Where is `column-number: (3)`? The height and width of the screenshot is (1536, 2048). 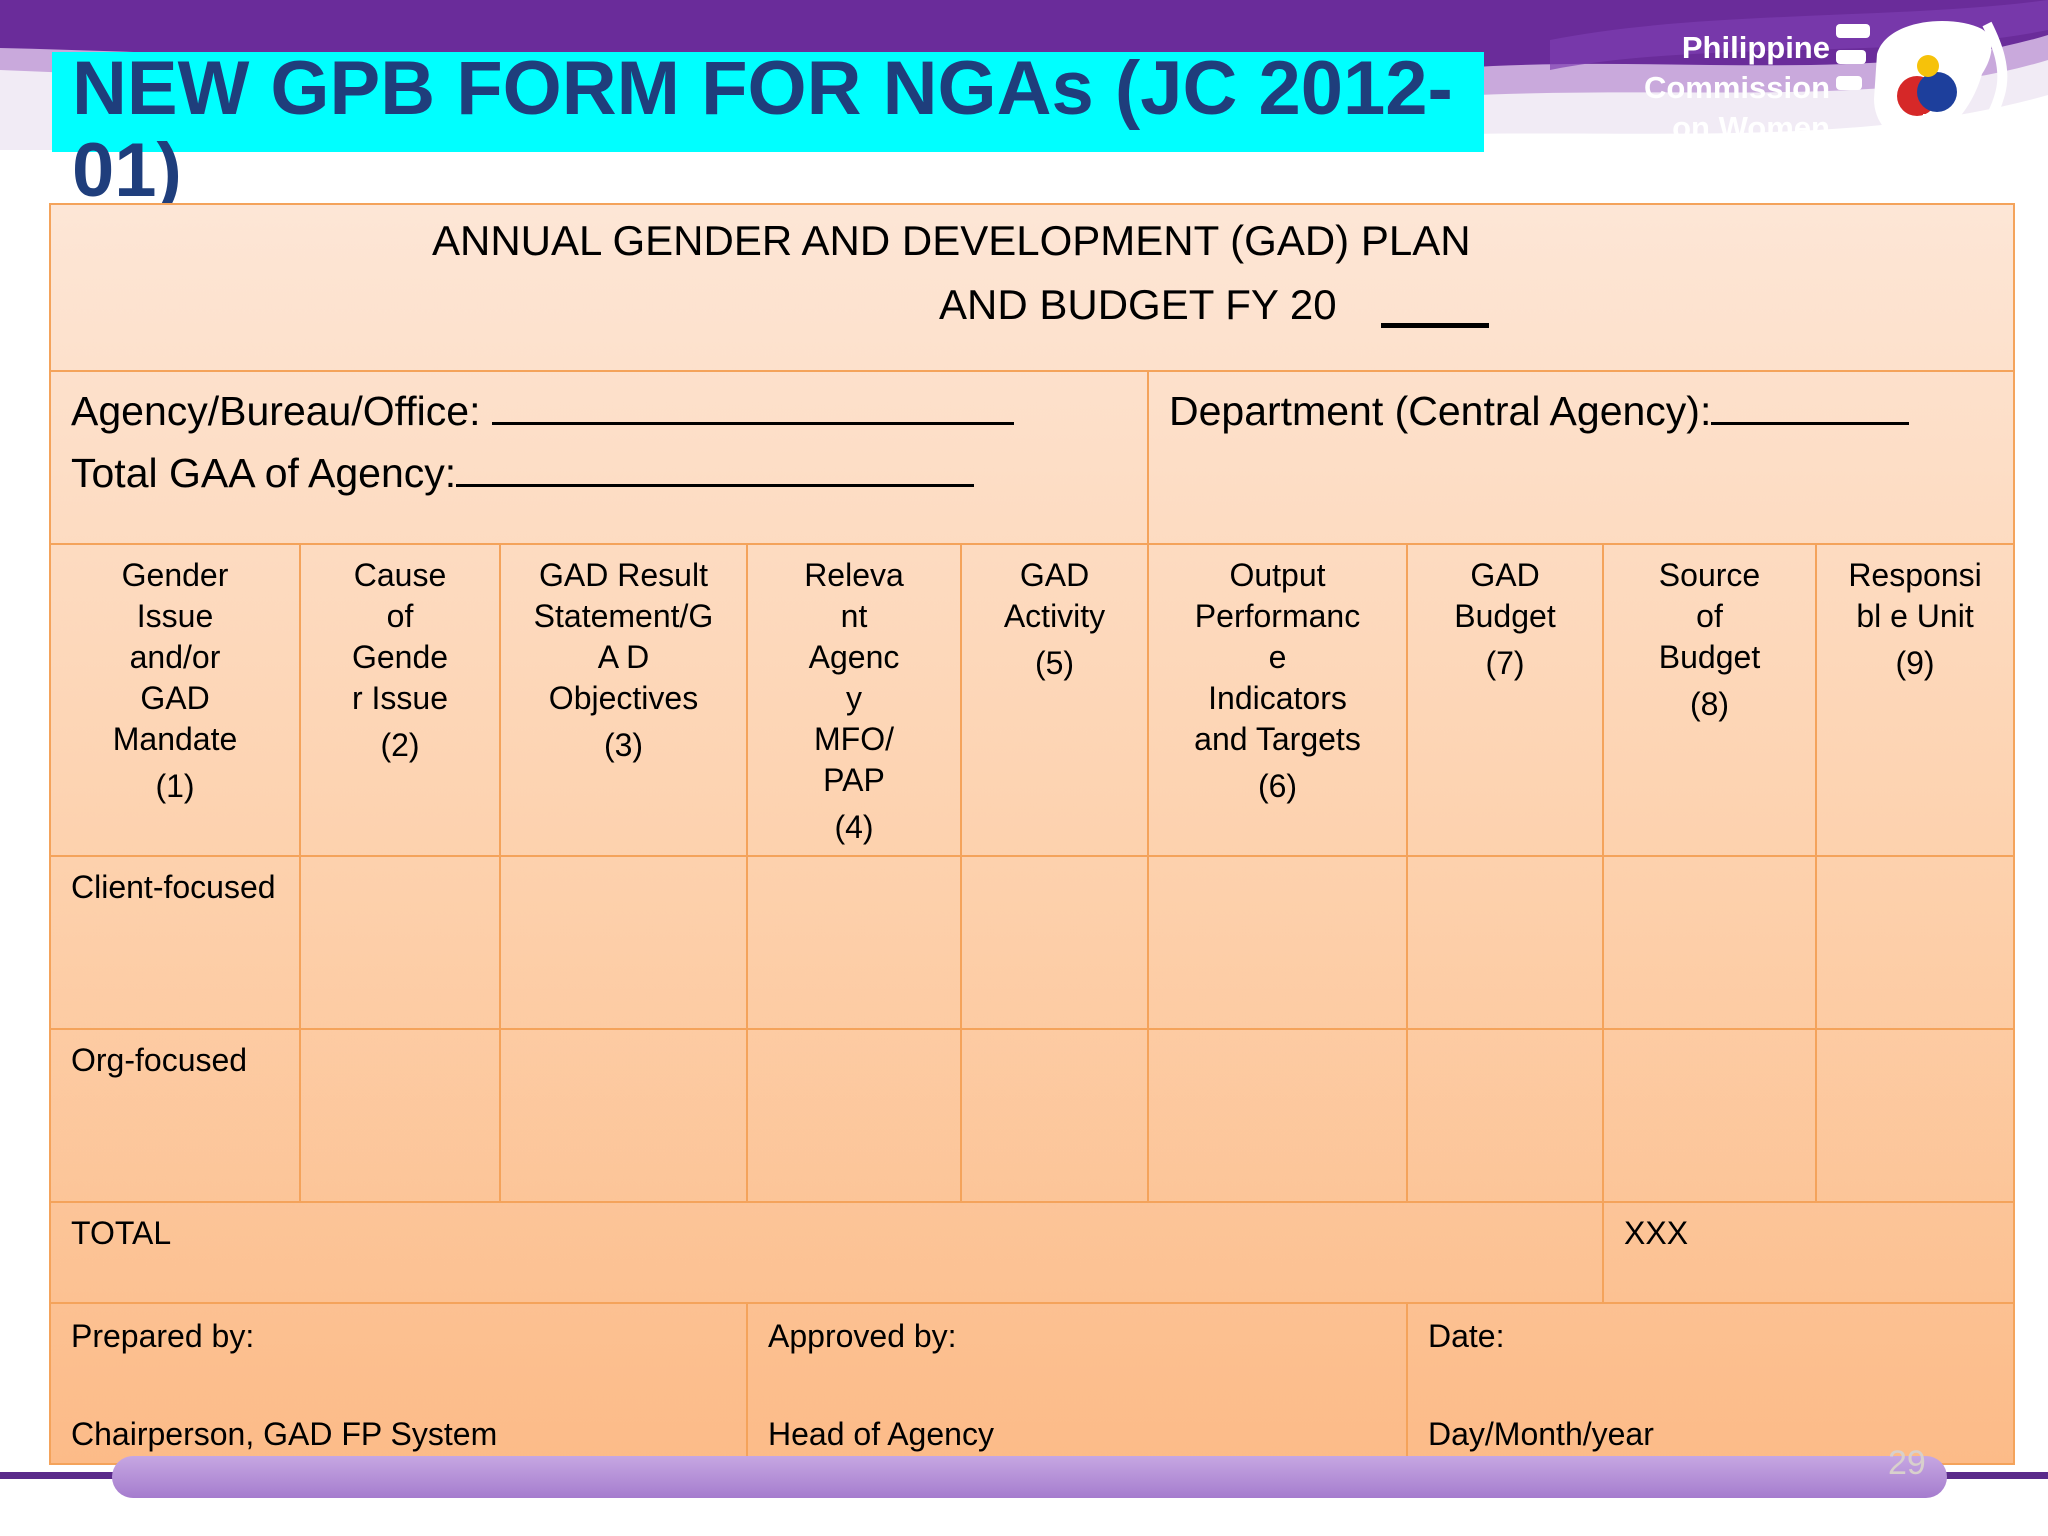 column-number: (3) is located at coordinates (623, 745).